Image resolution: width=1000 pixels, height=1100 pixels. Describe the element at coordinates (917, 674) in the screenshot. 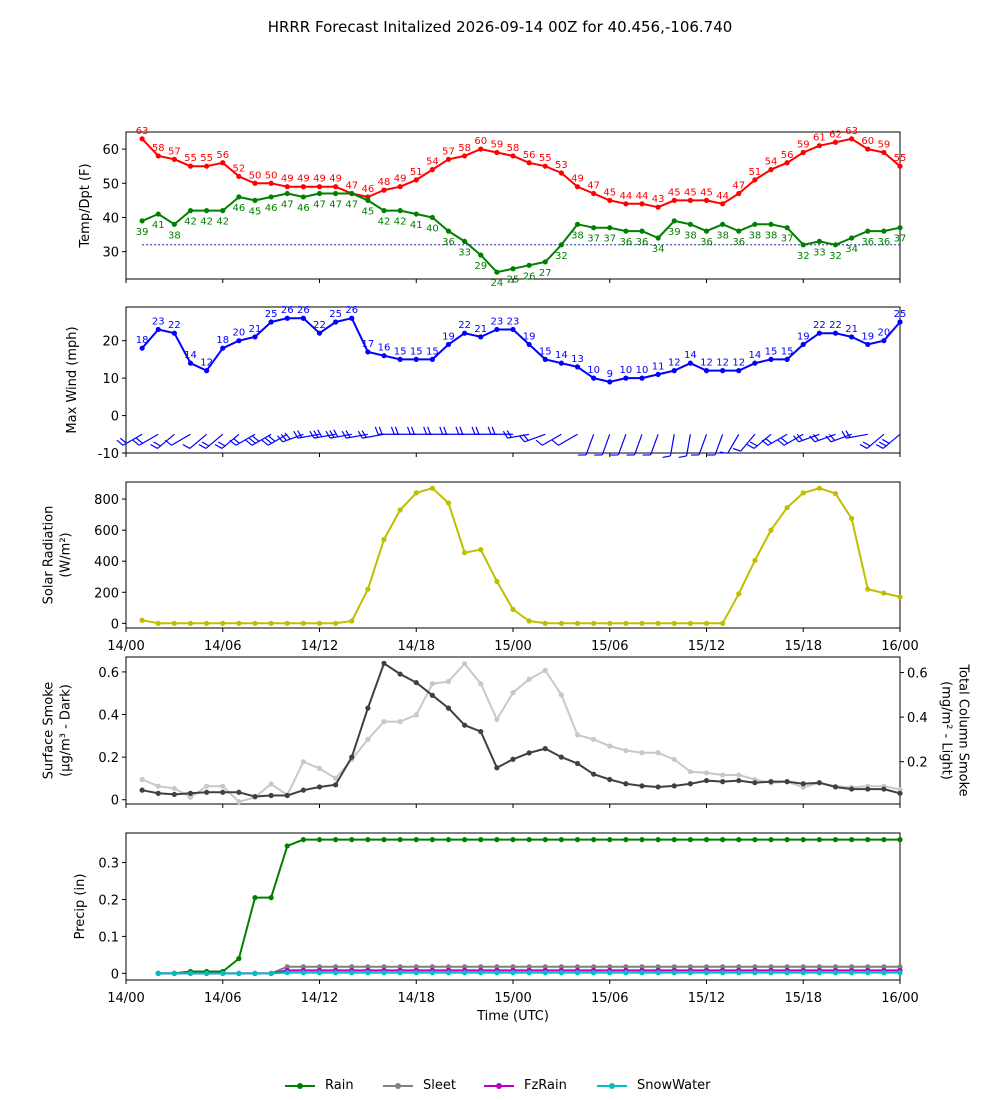

I see `smoke-ytick-right-label-2: 0.6` at that location.